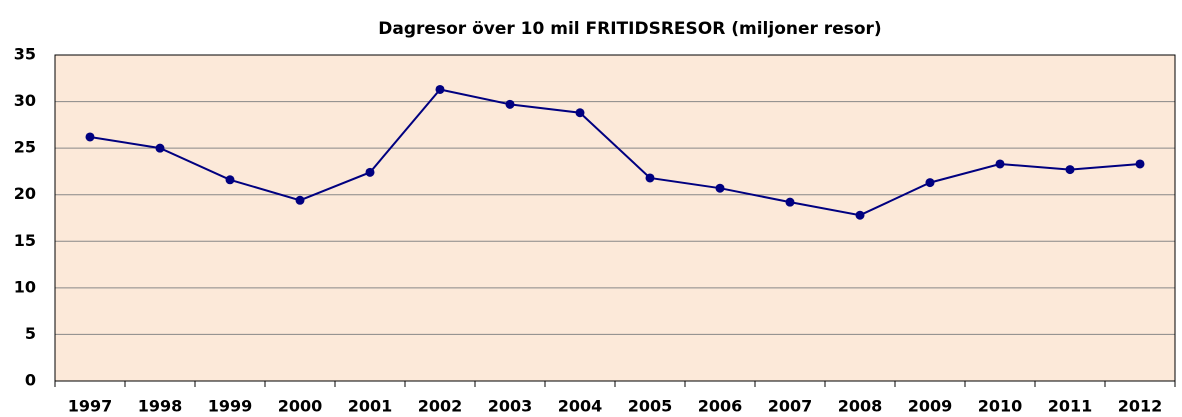  I want to click on y-tick-label: 25, so click(25, 147).